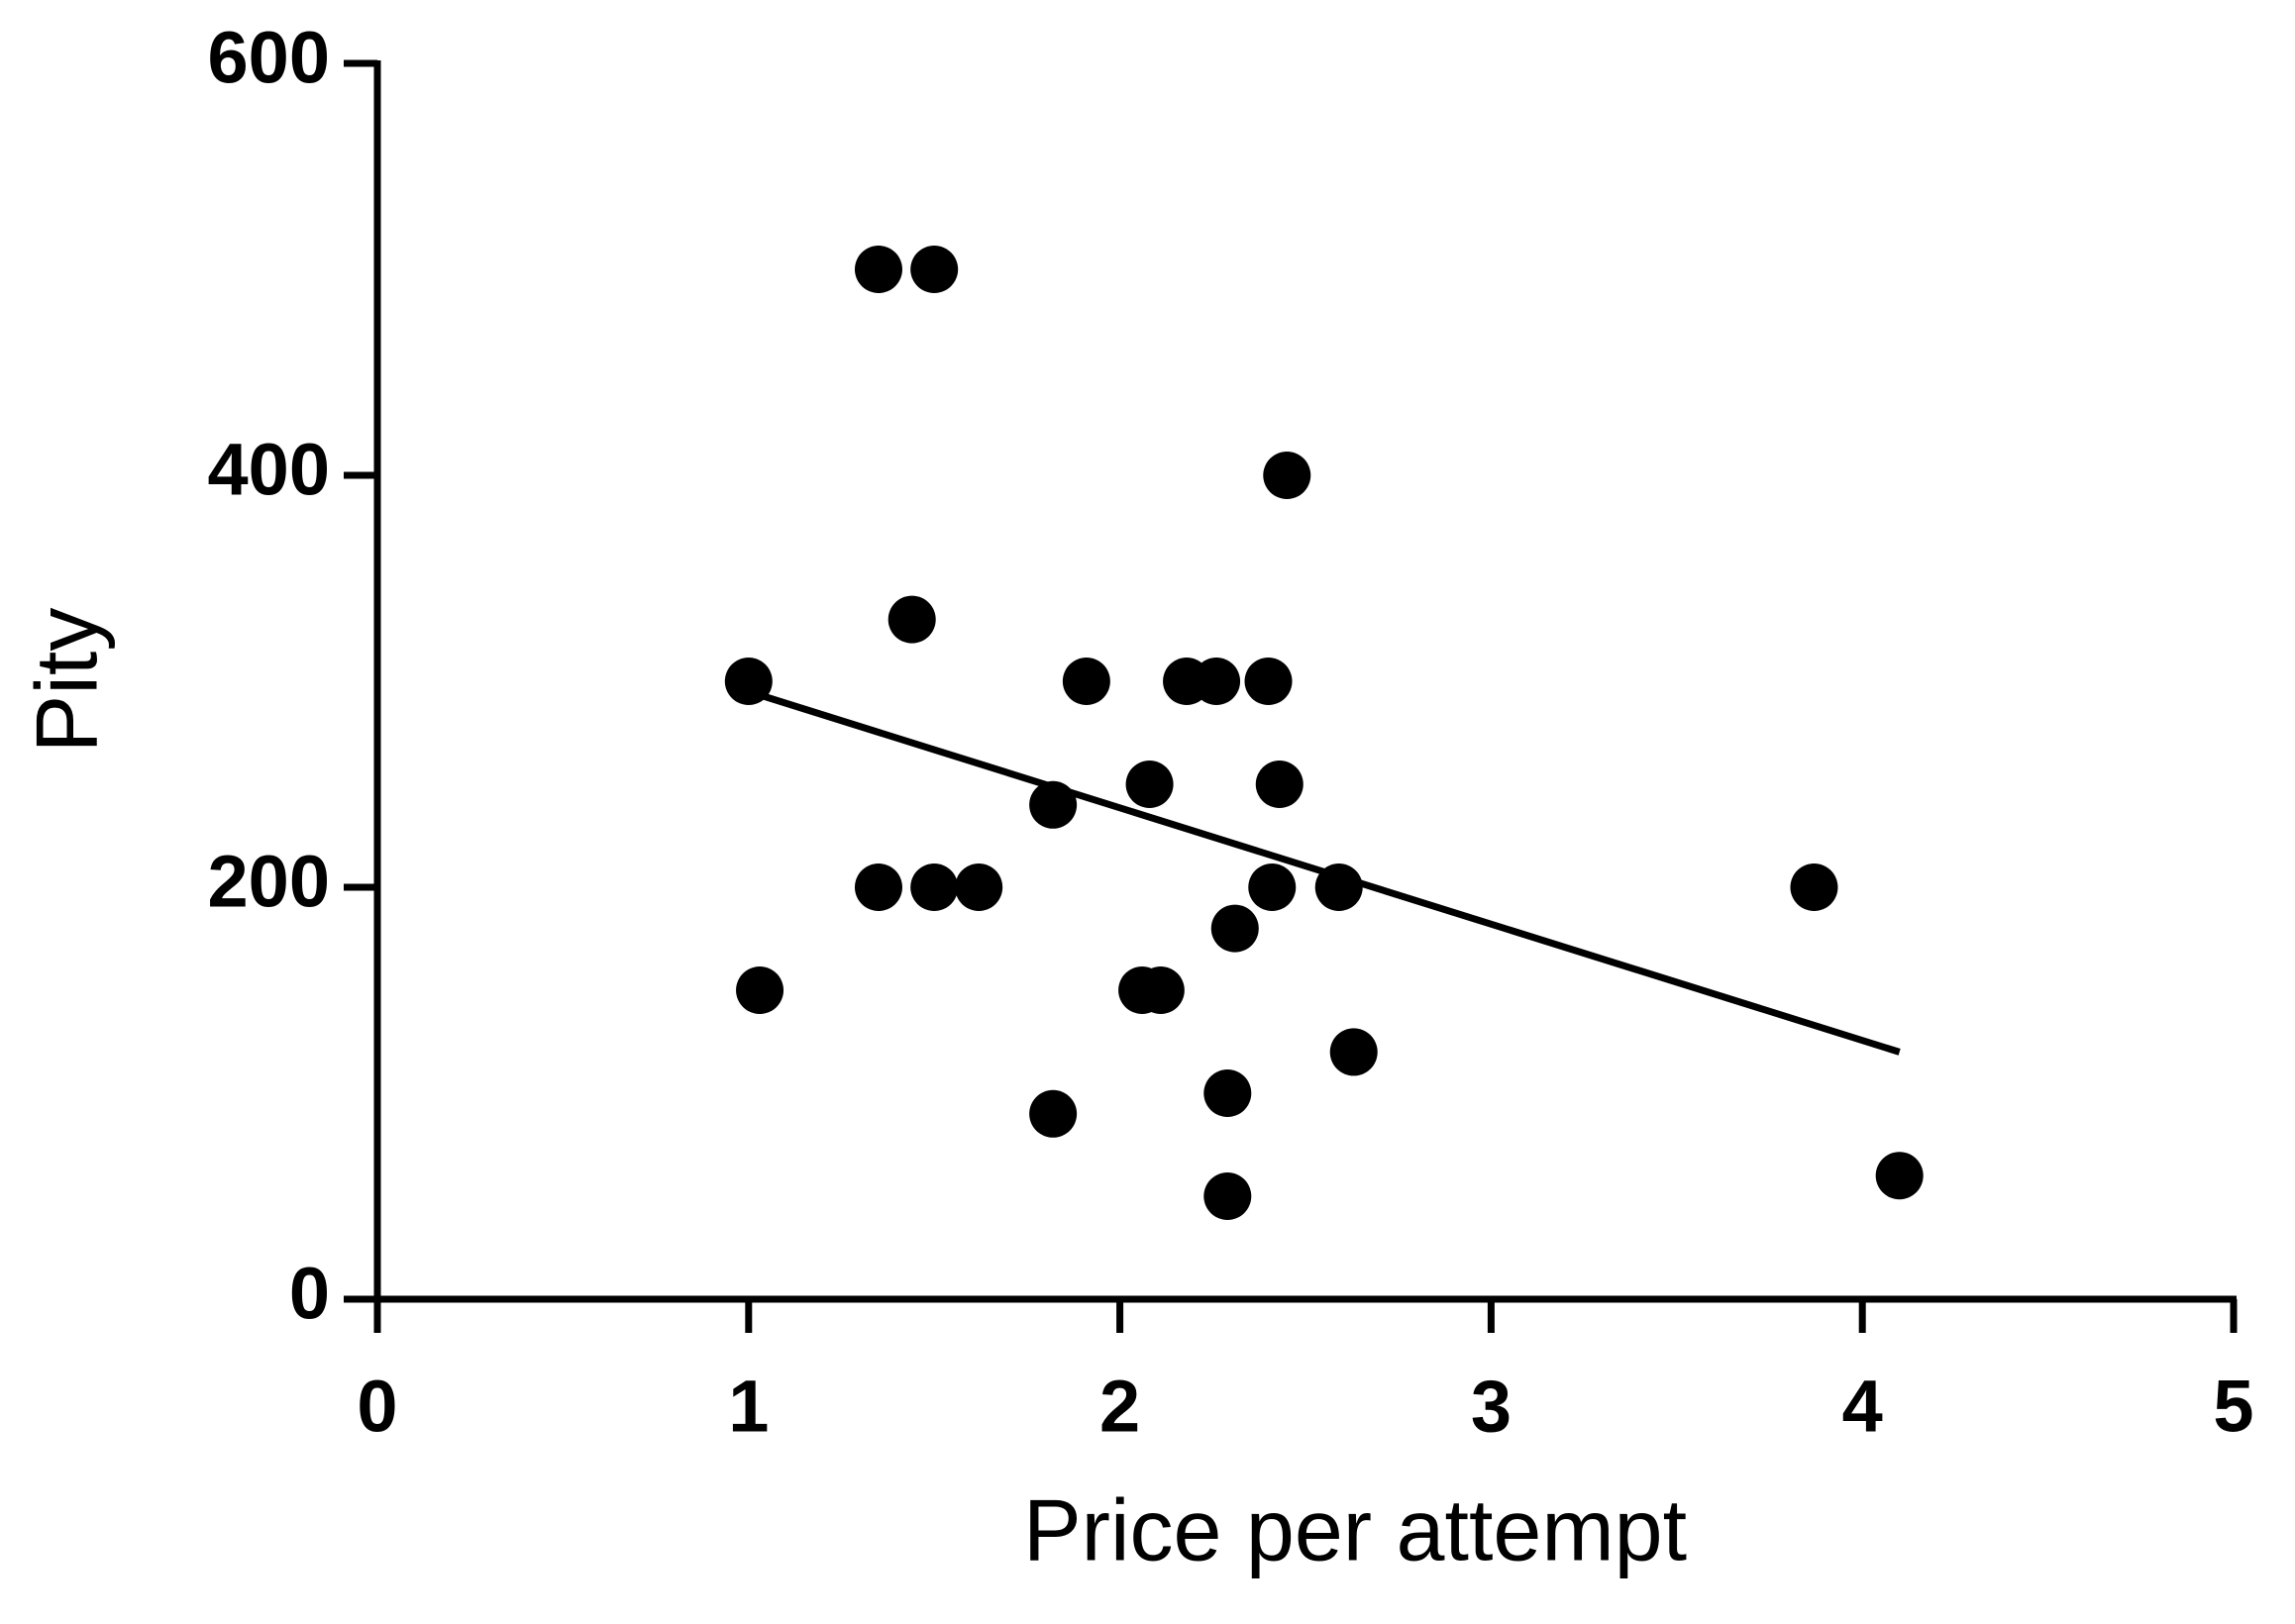 This screenshot has height=1624, width=2295. I want to click on x-tick-label: 4, so click(1863, 1407).